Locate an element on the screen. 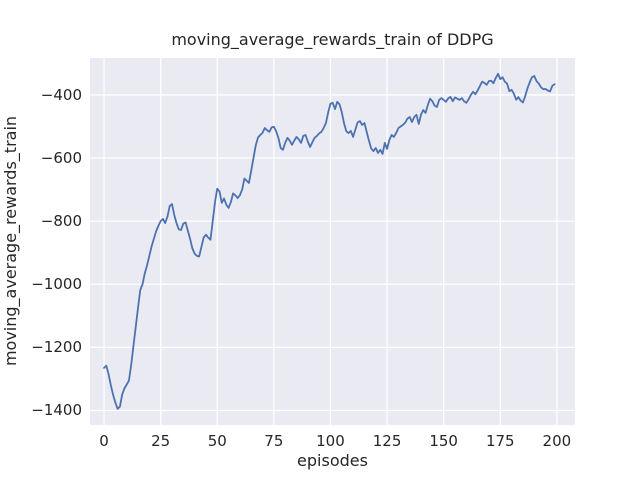 This screenshot has width=640, height=480. x-tick-label: 125 is located at coordinates (387, 441).